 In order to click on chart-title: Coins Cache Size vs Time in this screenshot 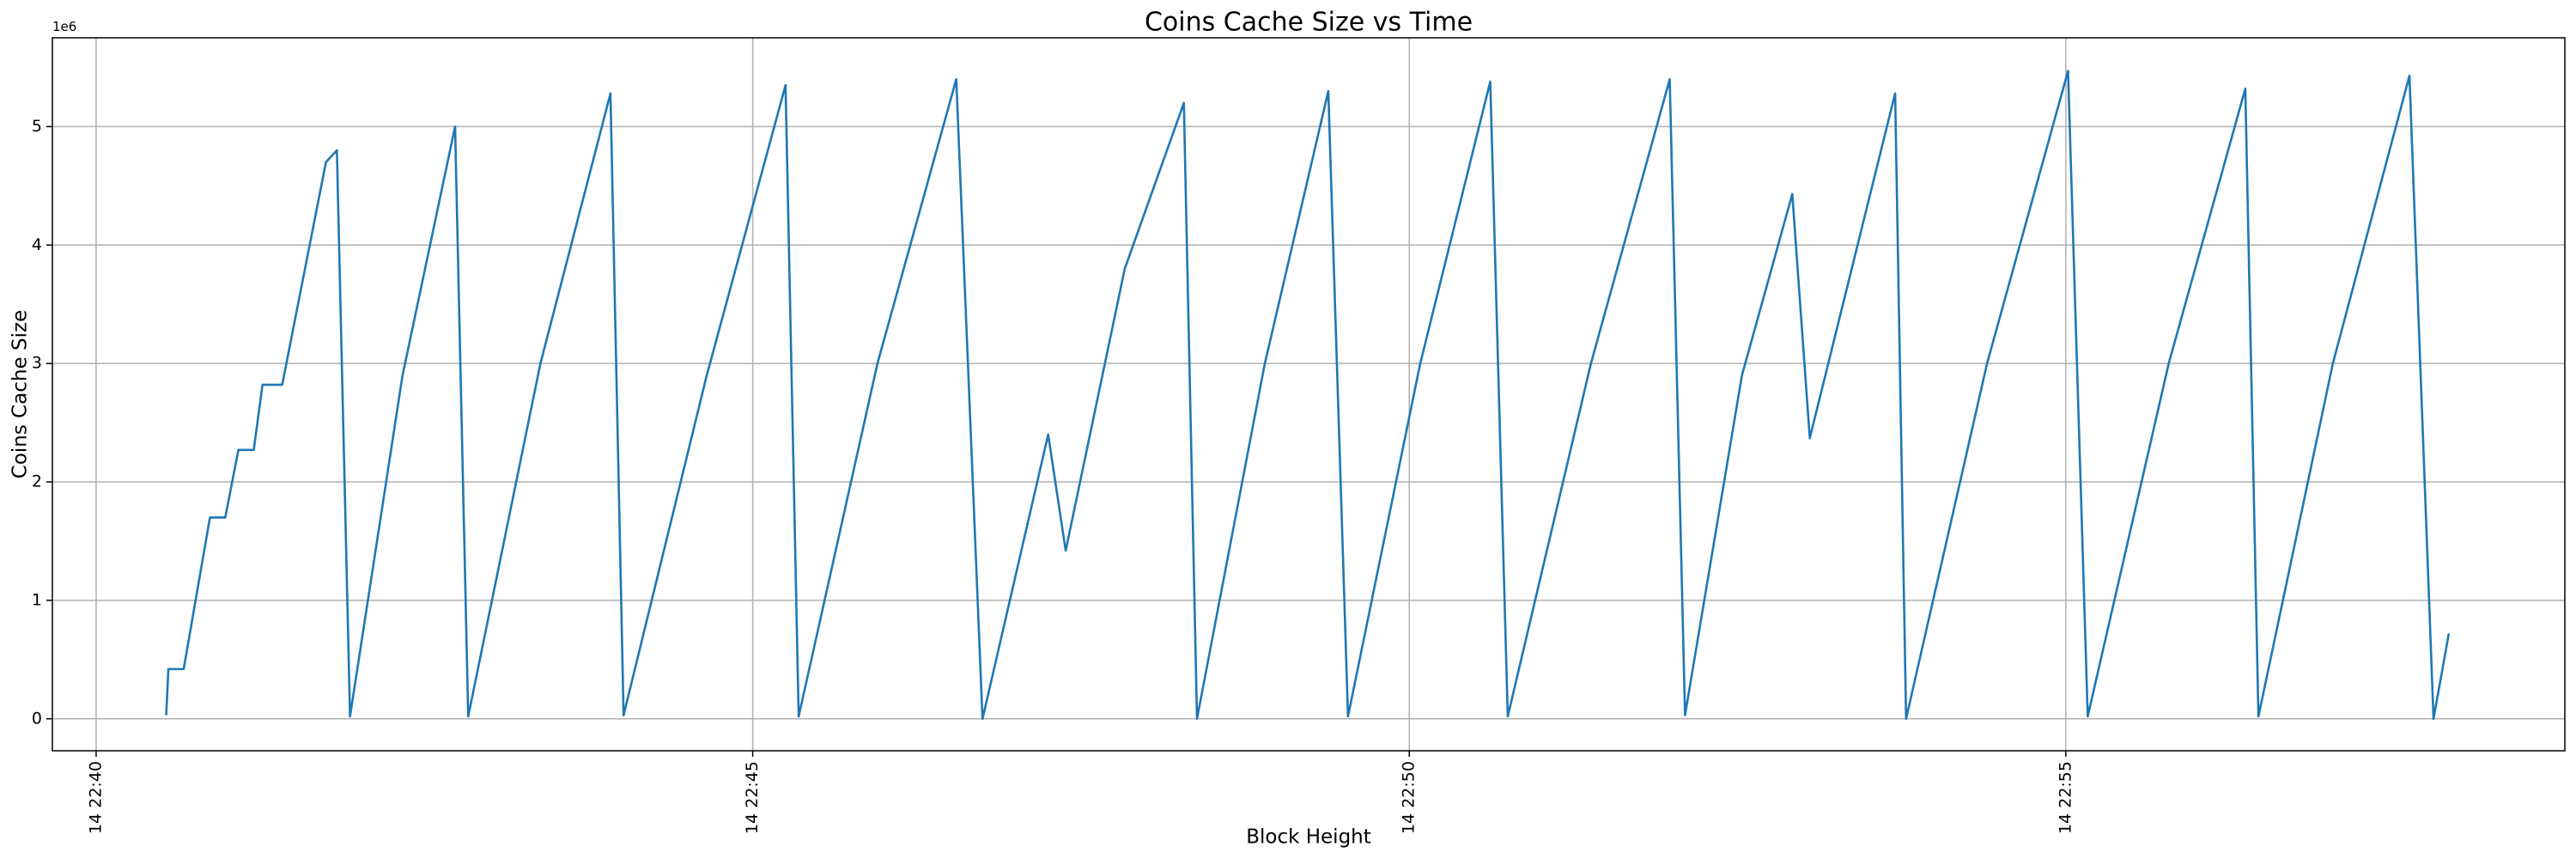, I will do `click(1309, 23)`.